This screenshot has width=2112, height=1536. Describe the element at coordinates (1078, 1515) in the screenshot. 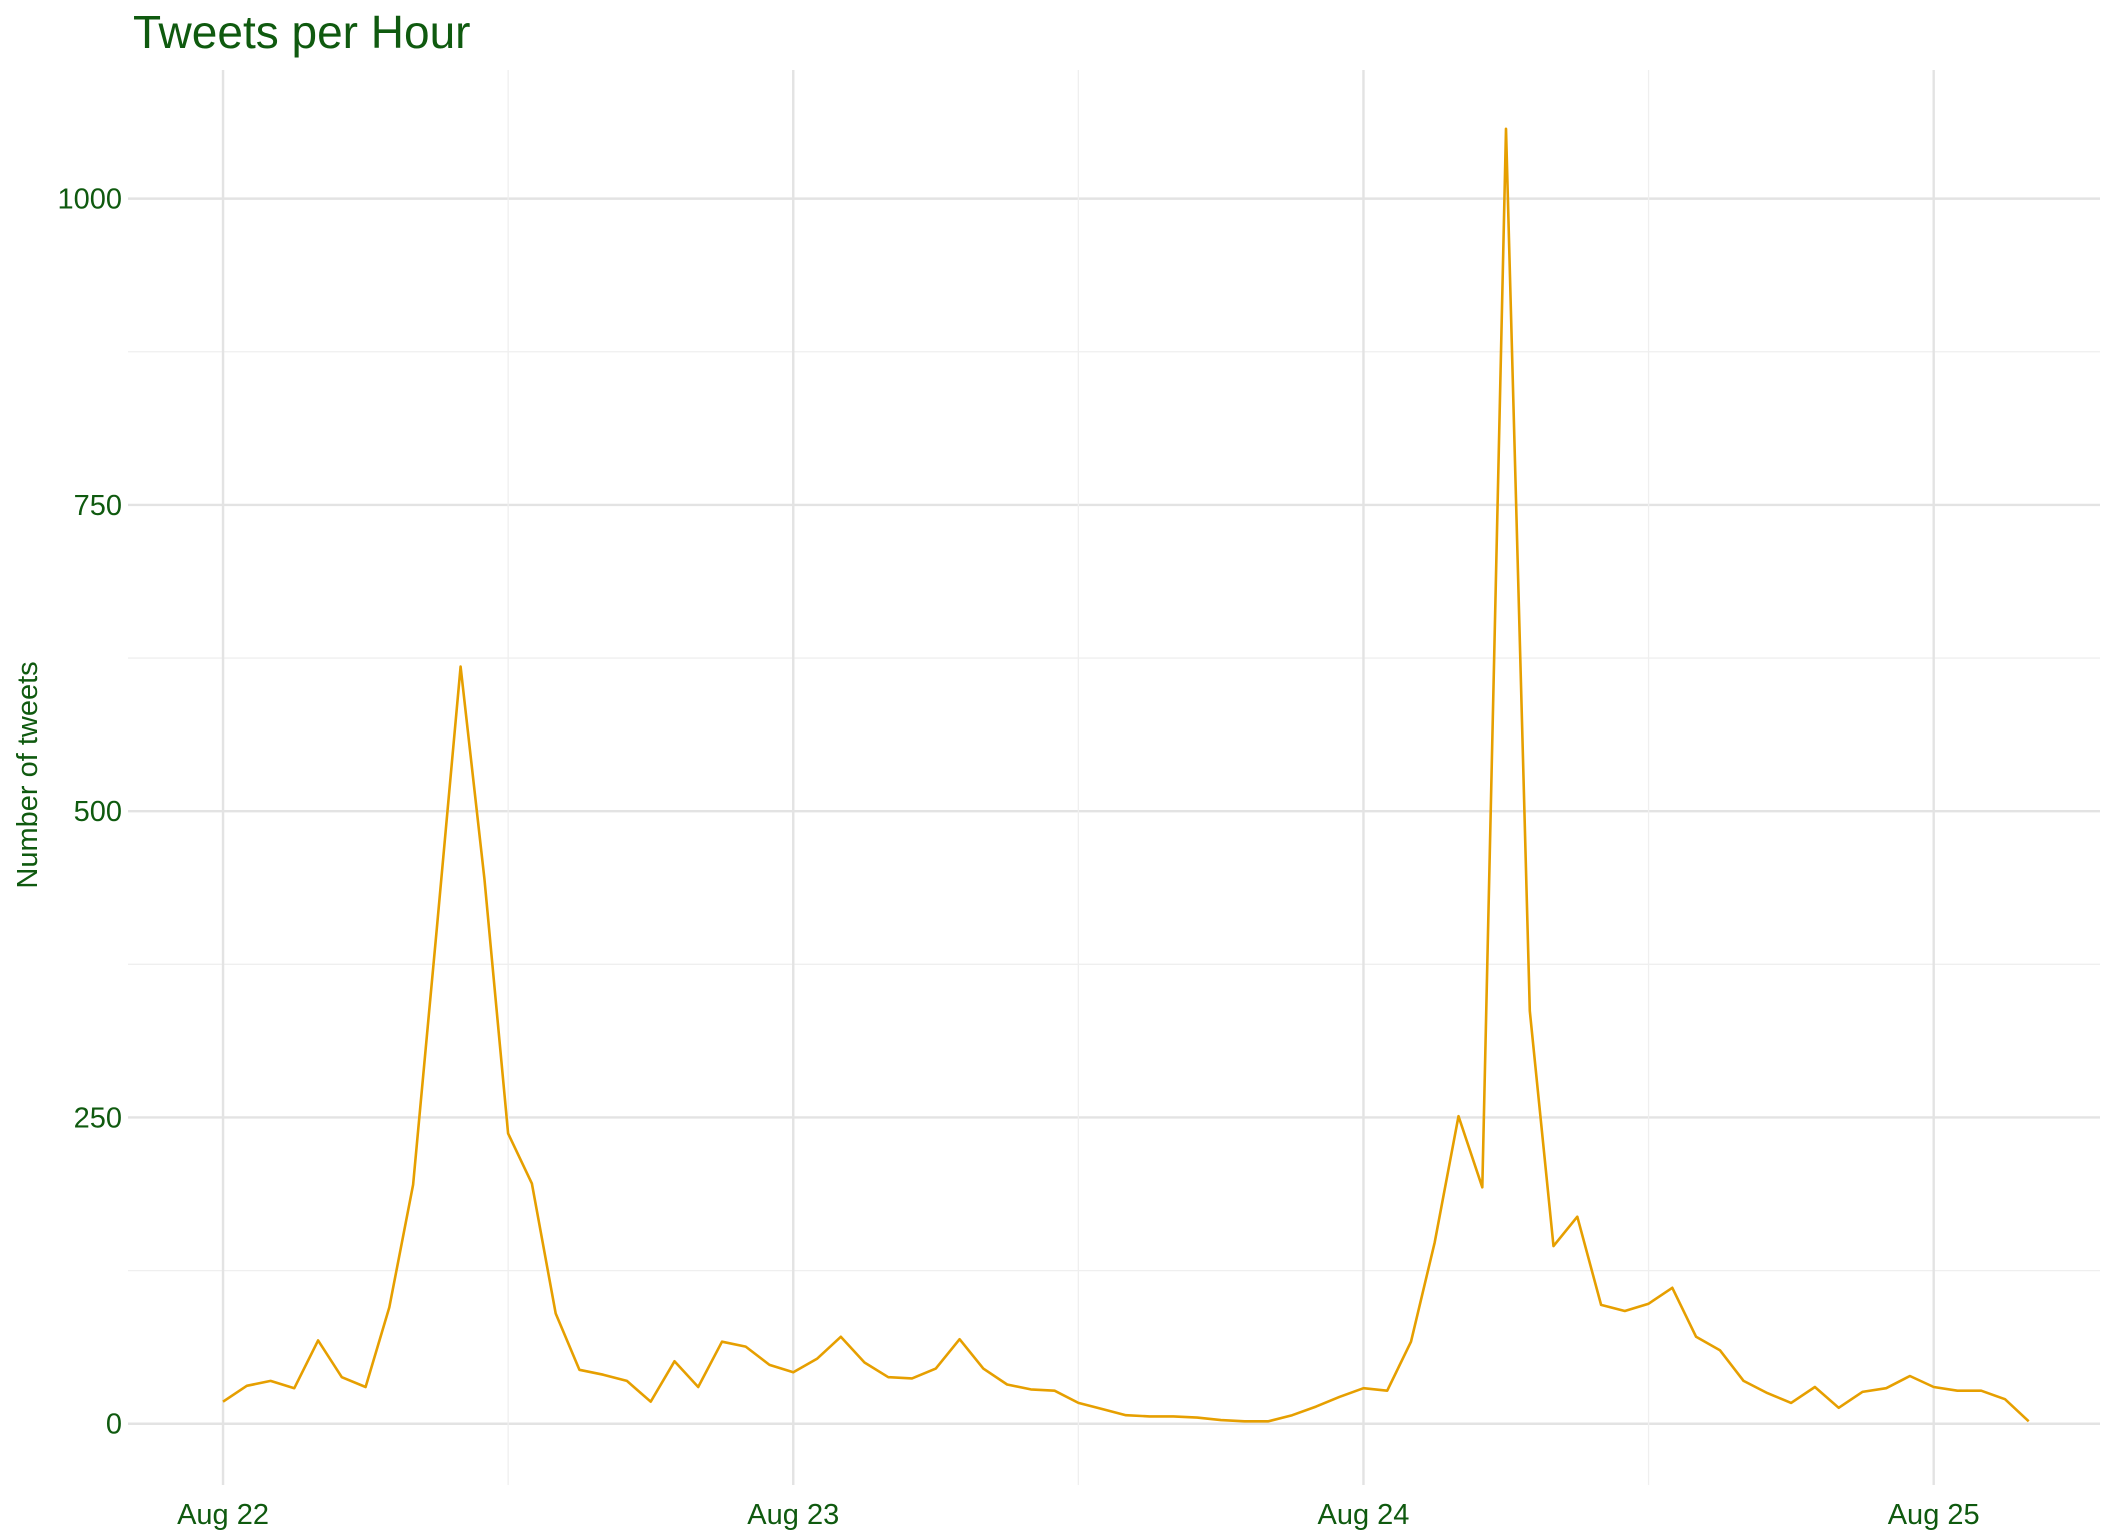

I see `x-axis-ticks: Aug 22 Aug 23 Aug 24 Aug 25` at that location.